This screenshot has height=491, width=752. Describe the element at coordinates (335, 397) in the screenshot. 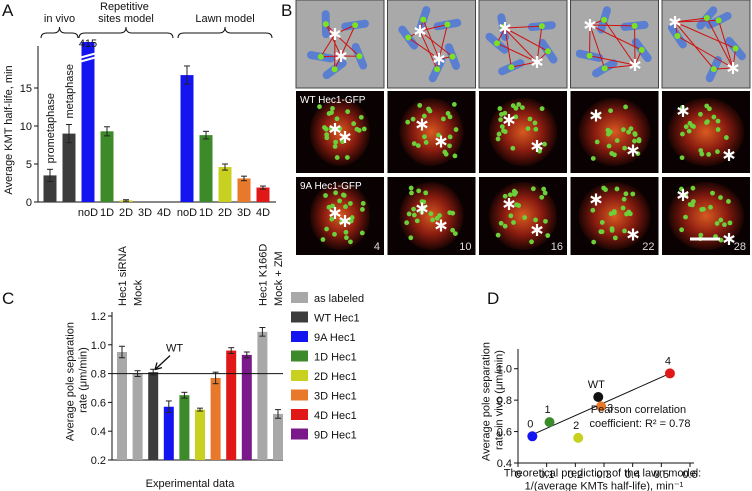

I see `legend-label: 3D Hec1` at that location.